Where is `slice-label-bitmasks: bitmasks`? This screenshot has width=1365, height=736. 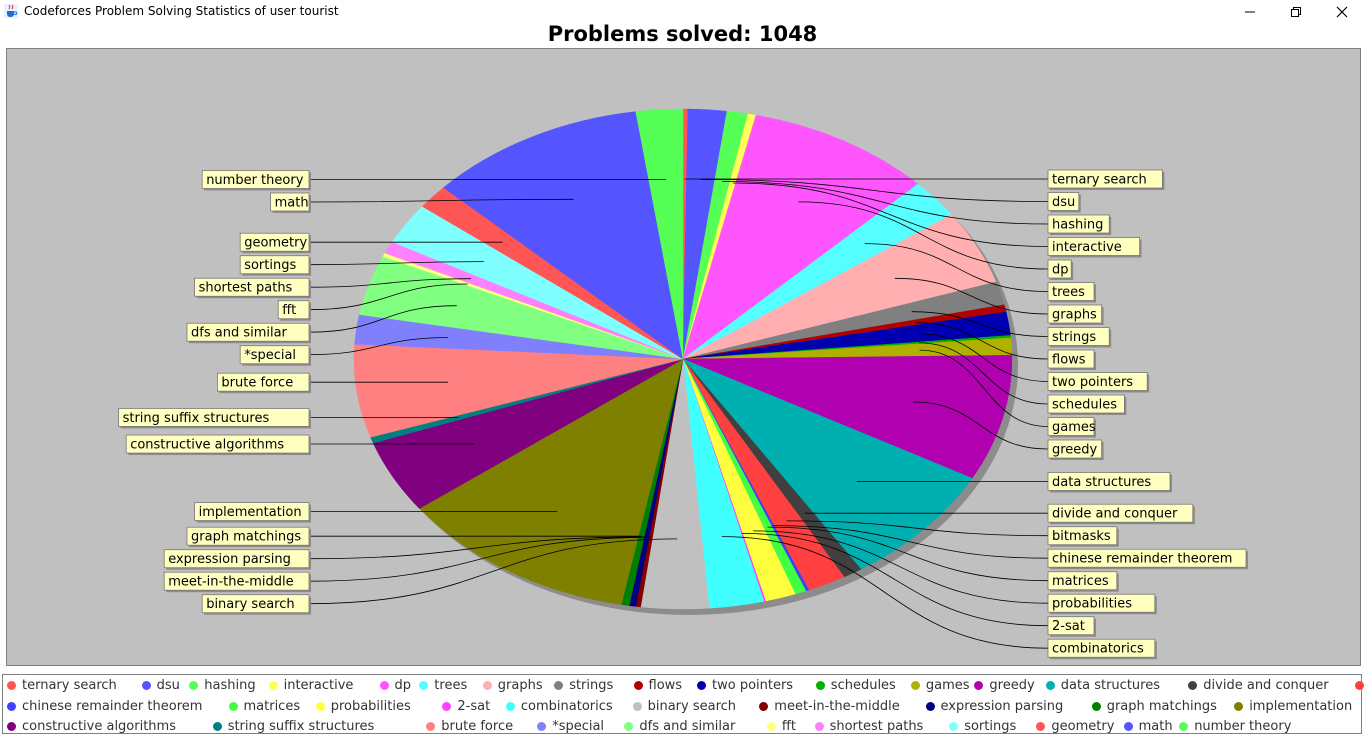 slice-label-bitmasks: bitmasks is located at coordinates (1081, 536).